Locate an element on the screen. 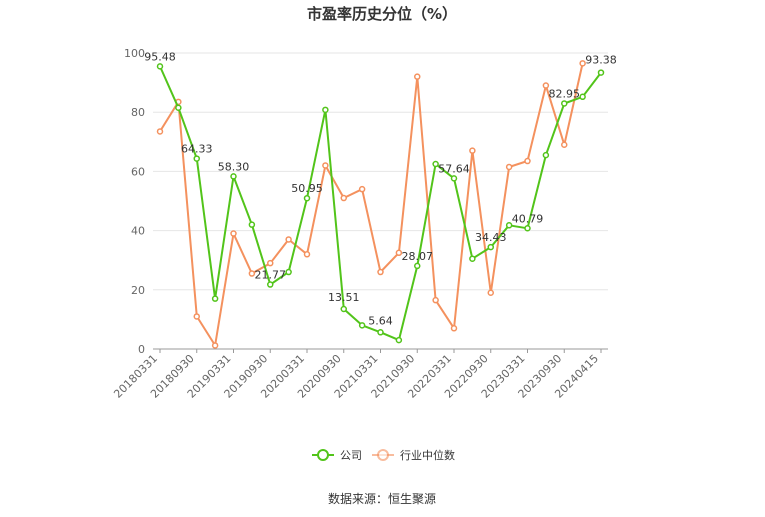  legend-swatch-marker-industry is located at coordinates (383, 455).